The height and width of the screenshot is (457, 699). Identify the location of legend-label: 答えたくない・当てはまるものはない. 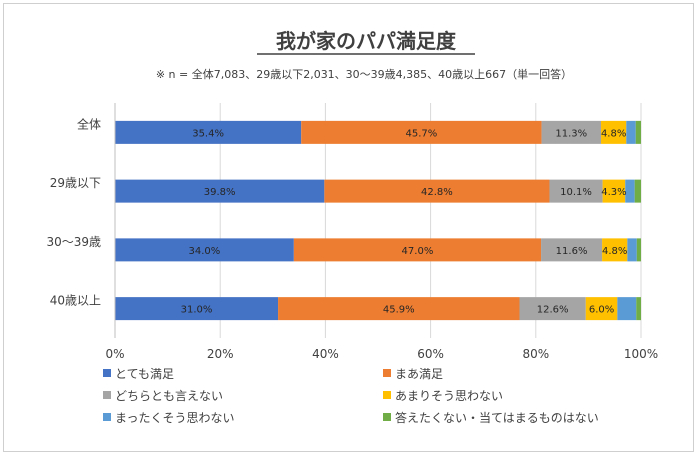
(497, 417).